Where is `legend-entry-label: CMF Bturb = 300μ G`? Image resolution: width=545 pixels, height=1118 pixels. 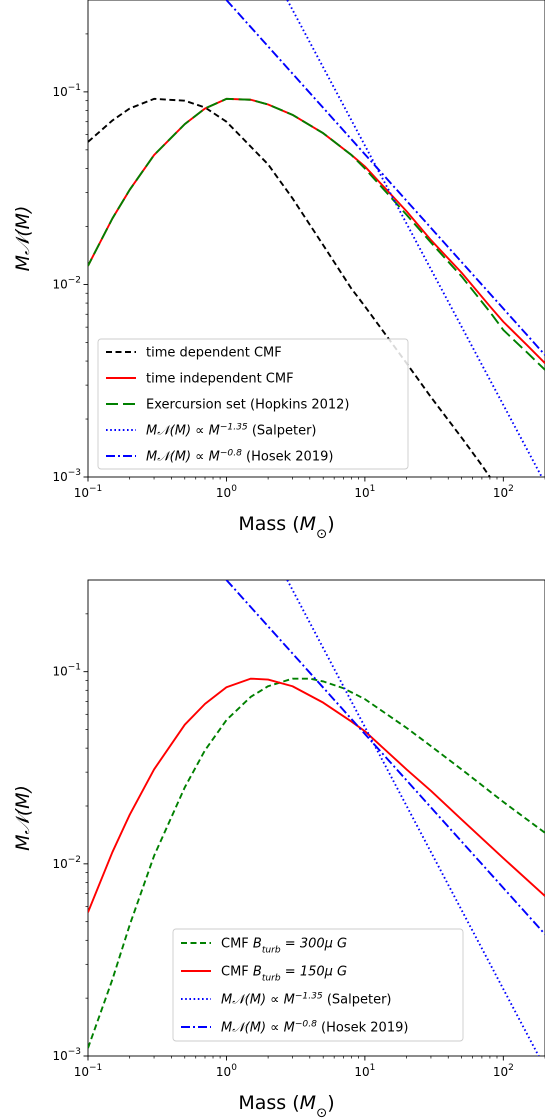 legend-entry-label: CMF Bturb = 300μ G is located at coordinates (284, 946).